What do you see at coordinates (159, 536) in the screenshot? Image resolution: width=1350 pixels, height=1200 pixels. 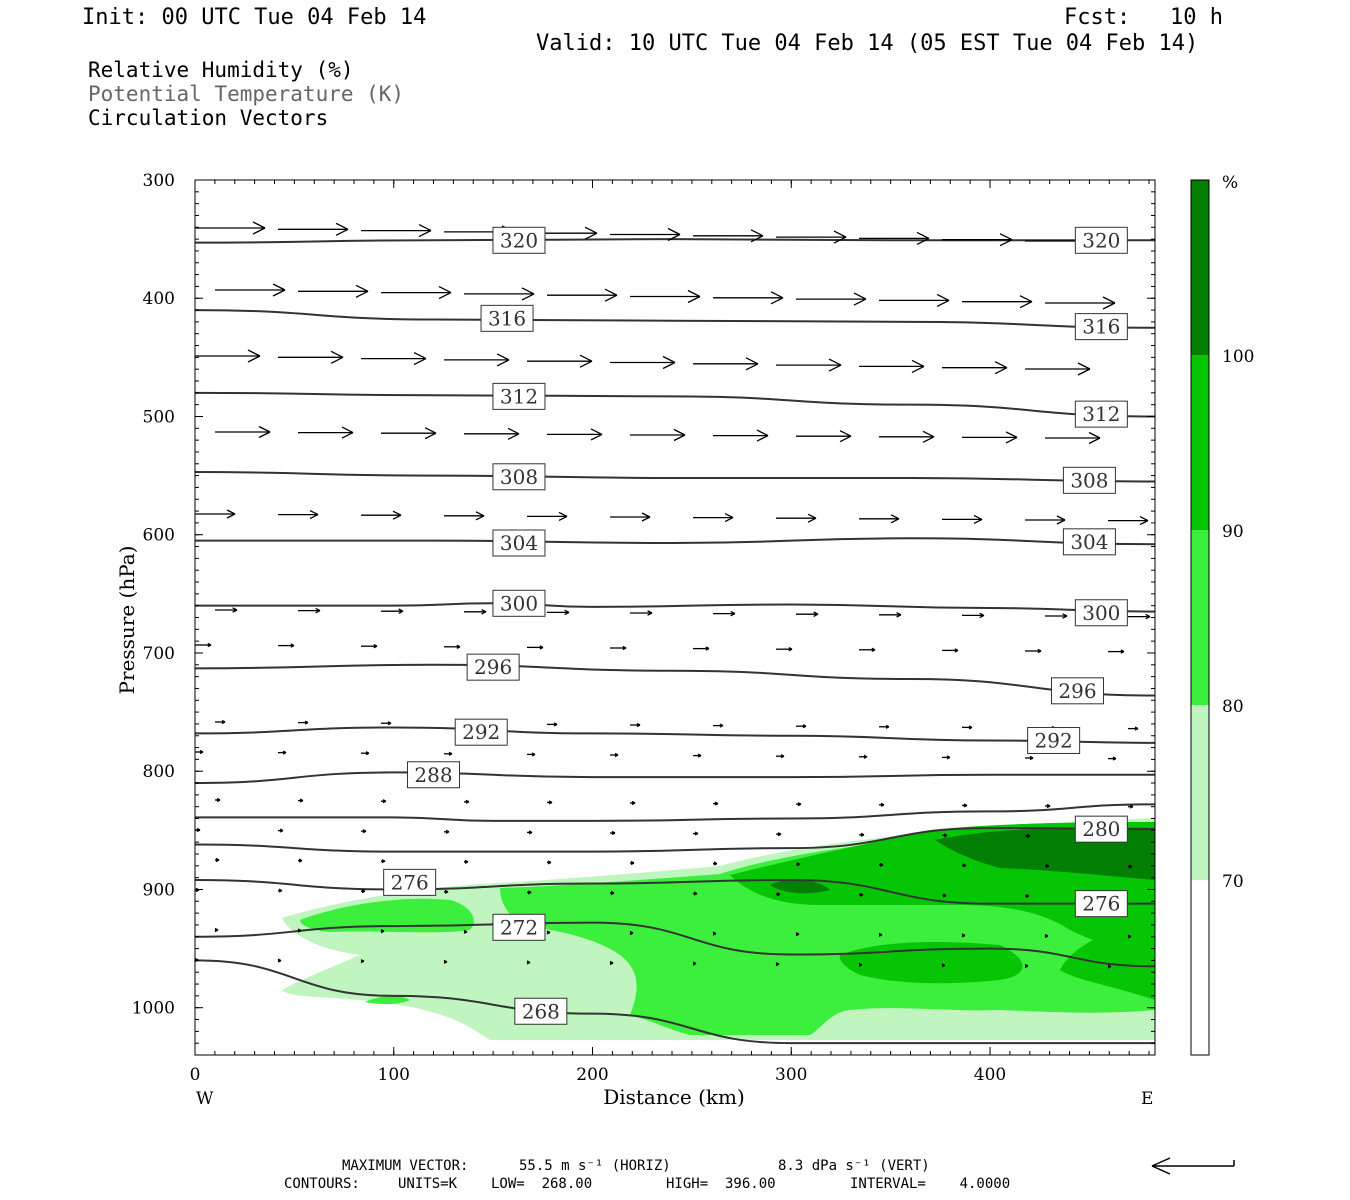 I see `y-tick-label: 600` at bounding box center [159, 536].